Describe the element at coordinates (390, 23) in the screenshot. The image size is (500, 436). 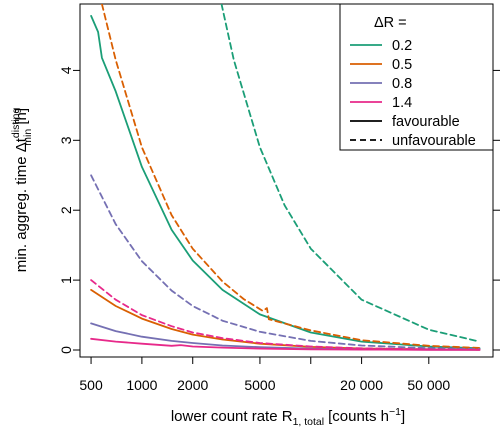
I see `legend-title: ΔR =` at that location.